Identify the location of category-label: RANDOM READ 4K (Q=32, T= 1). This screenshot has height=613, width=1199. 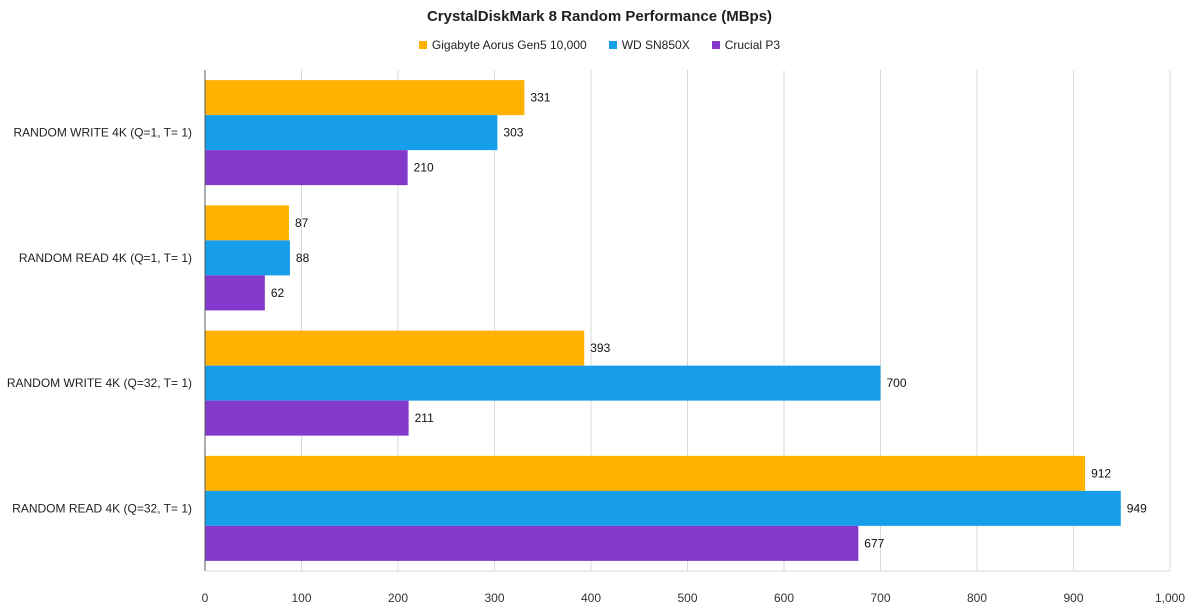
(102, 508).